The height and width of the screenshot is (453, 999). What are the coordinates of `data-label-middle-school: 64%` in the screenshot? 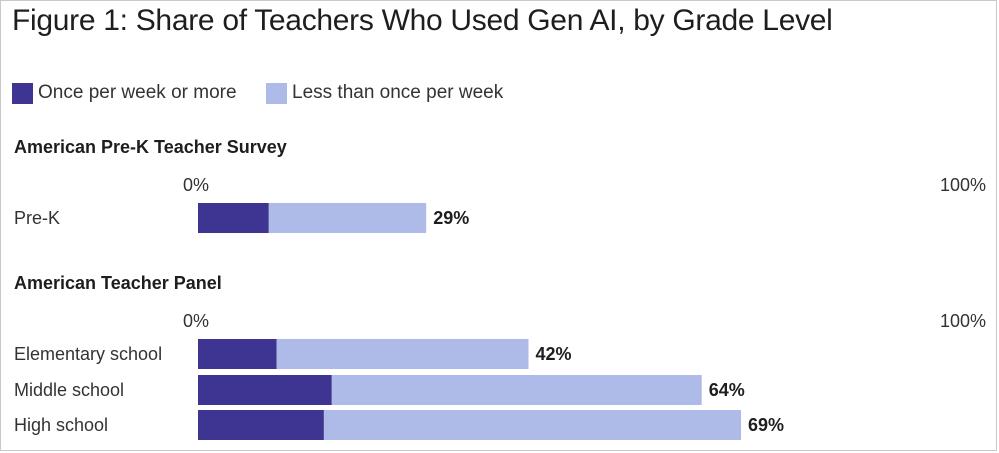 It's located at (727, 390).